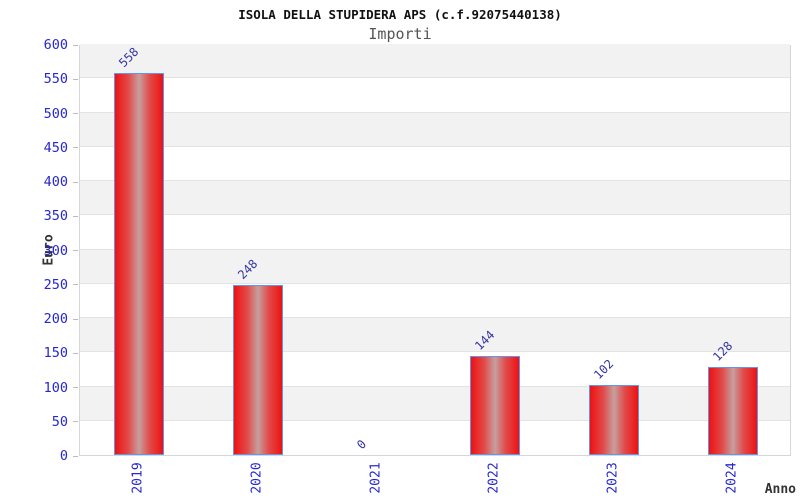  Describe the element at coordinates (55, 79) in the screenshot. I see `y-tick-label: 550` at that location.